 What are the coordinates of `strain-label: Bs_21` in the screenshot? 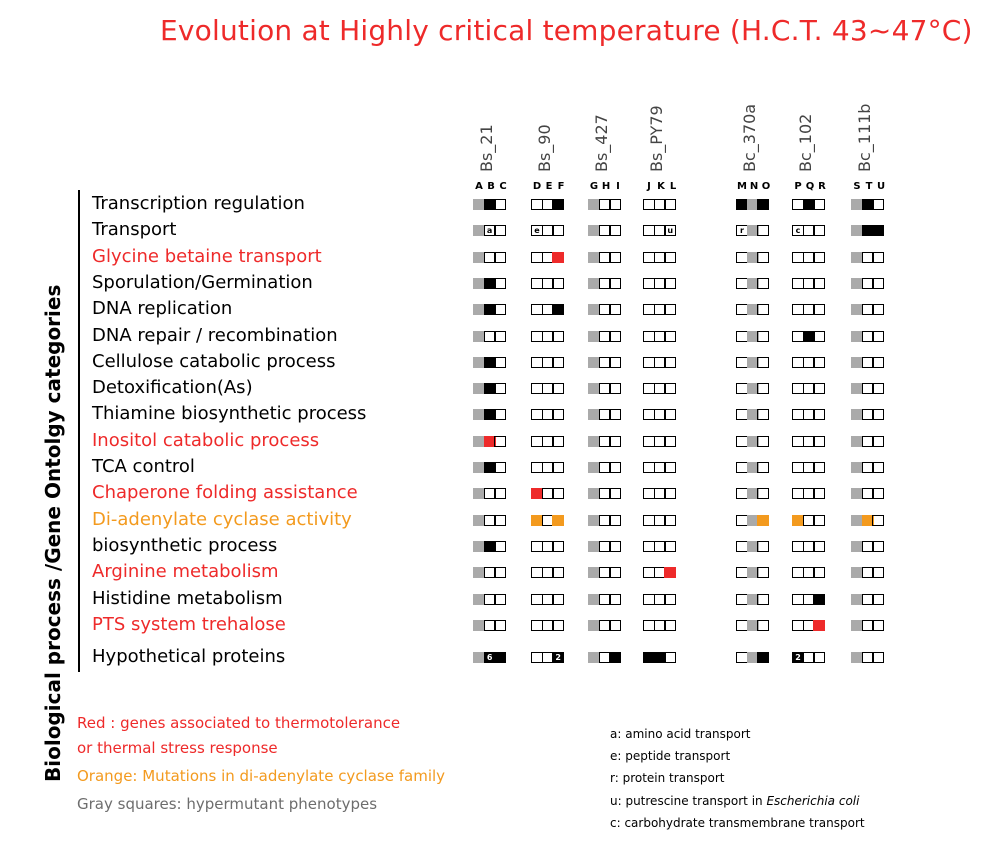 It's located at (486, 148).